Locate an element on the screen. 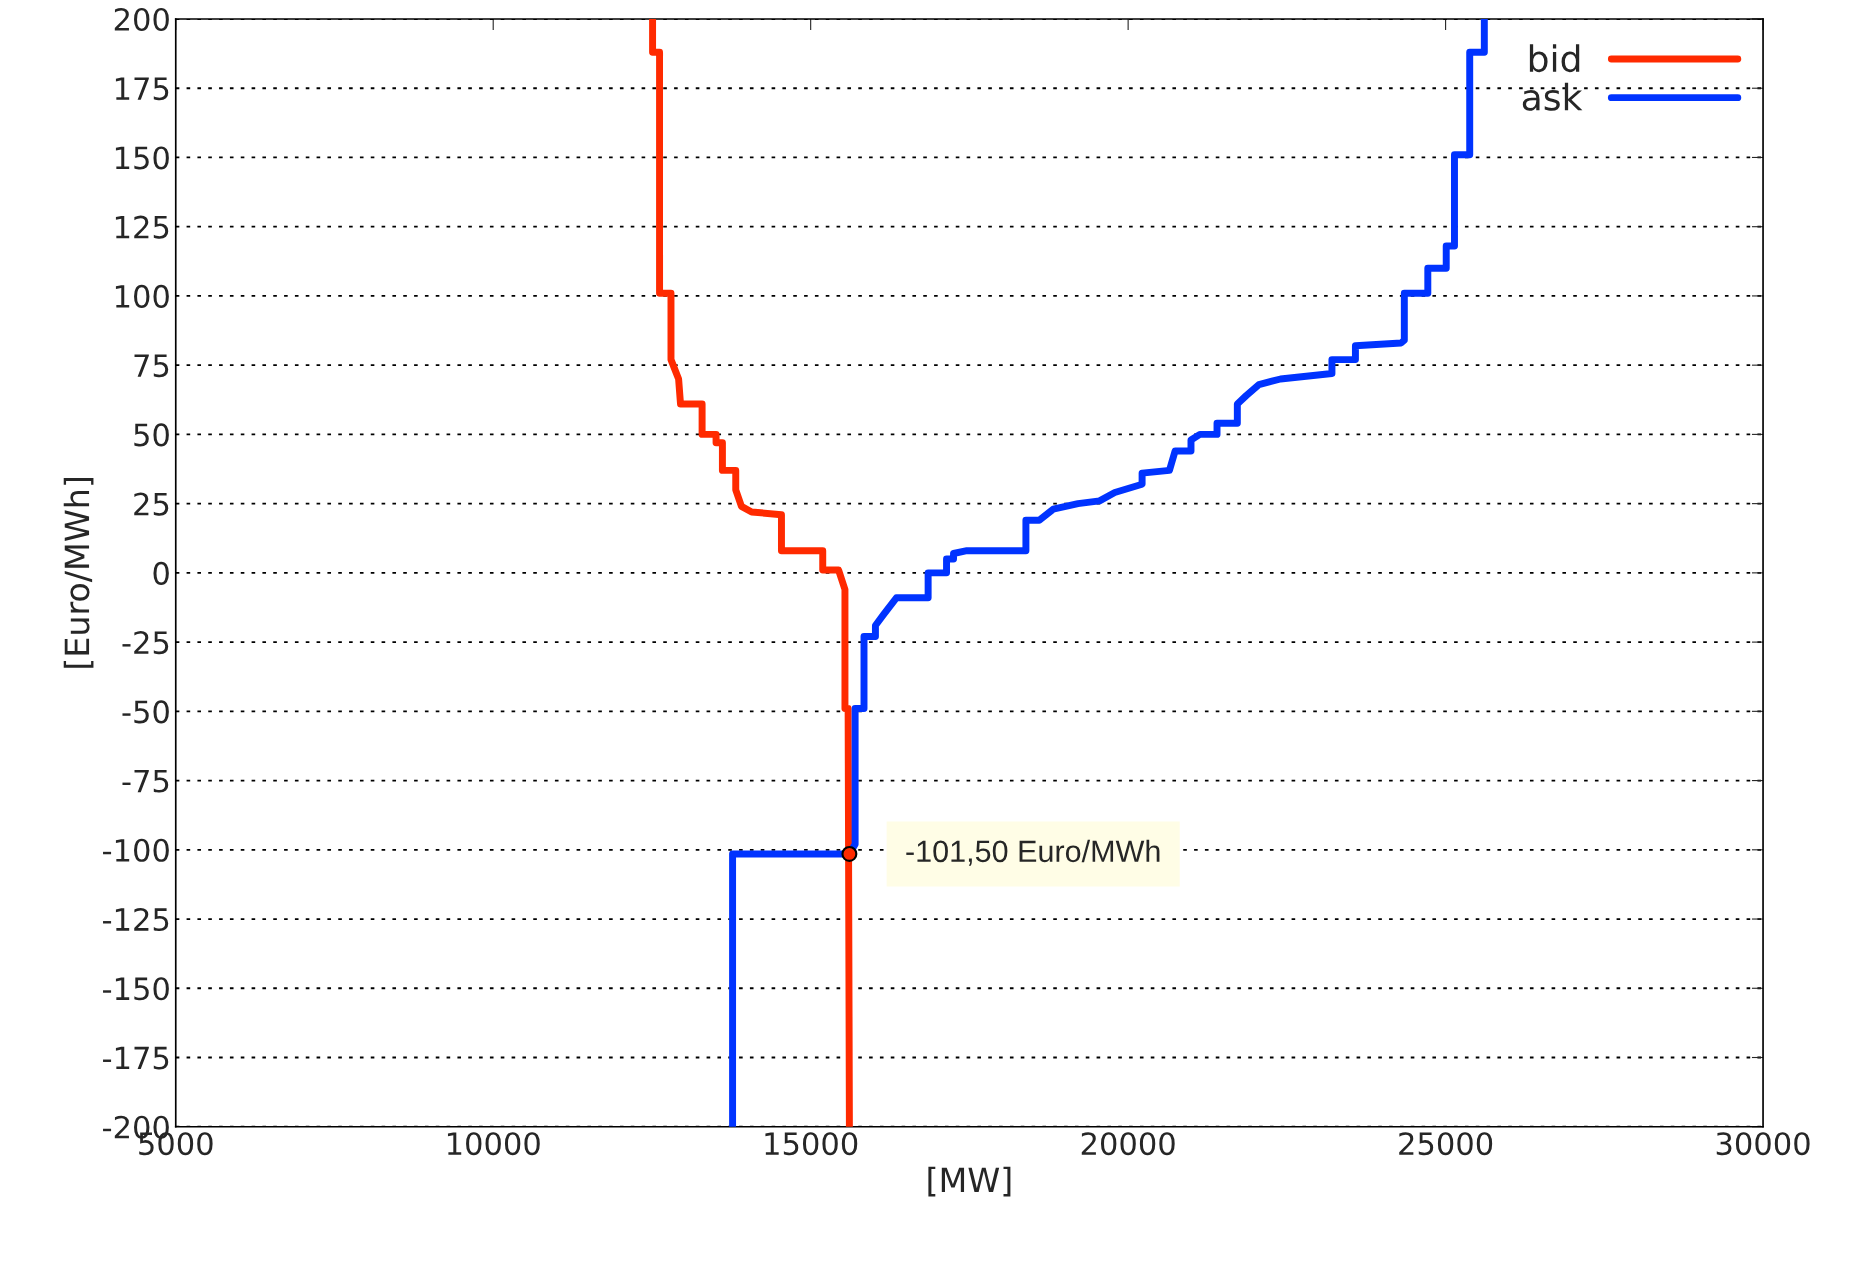  y-tick-label: -150 is located at coordinates (136, 989).